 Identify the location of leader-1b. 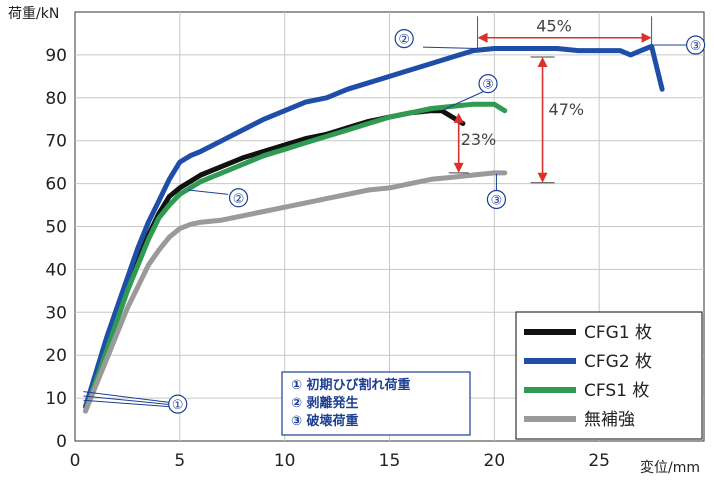
(126, 400).